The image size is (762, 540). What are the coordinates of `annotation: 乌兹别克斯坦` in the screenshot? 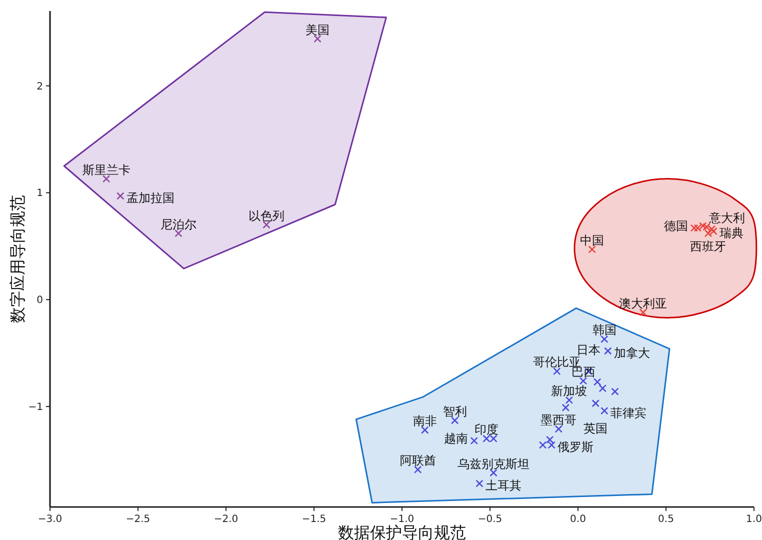 It's located at (494, 463).